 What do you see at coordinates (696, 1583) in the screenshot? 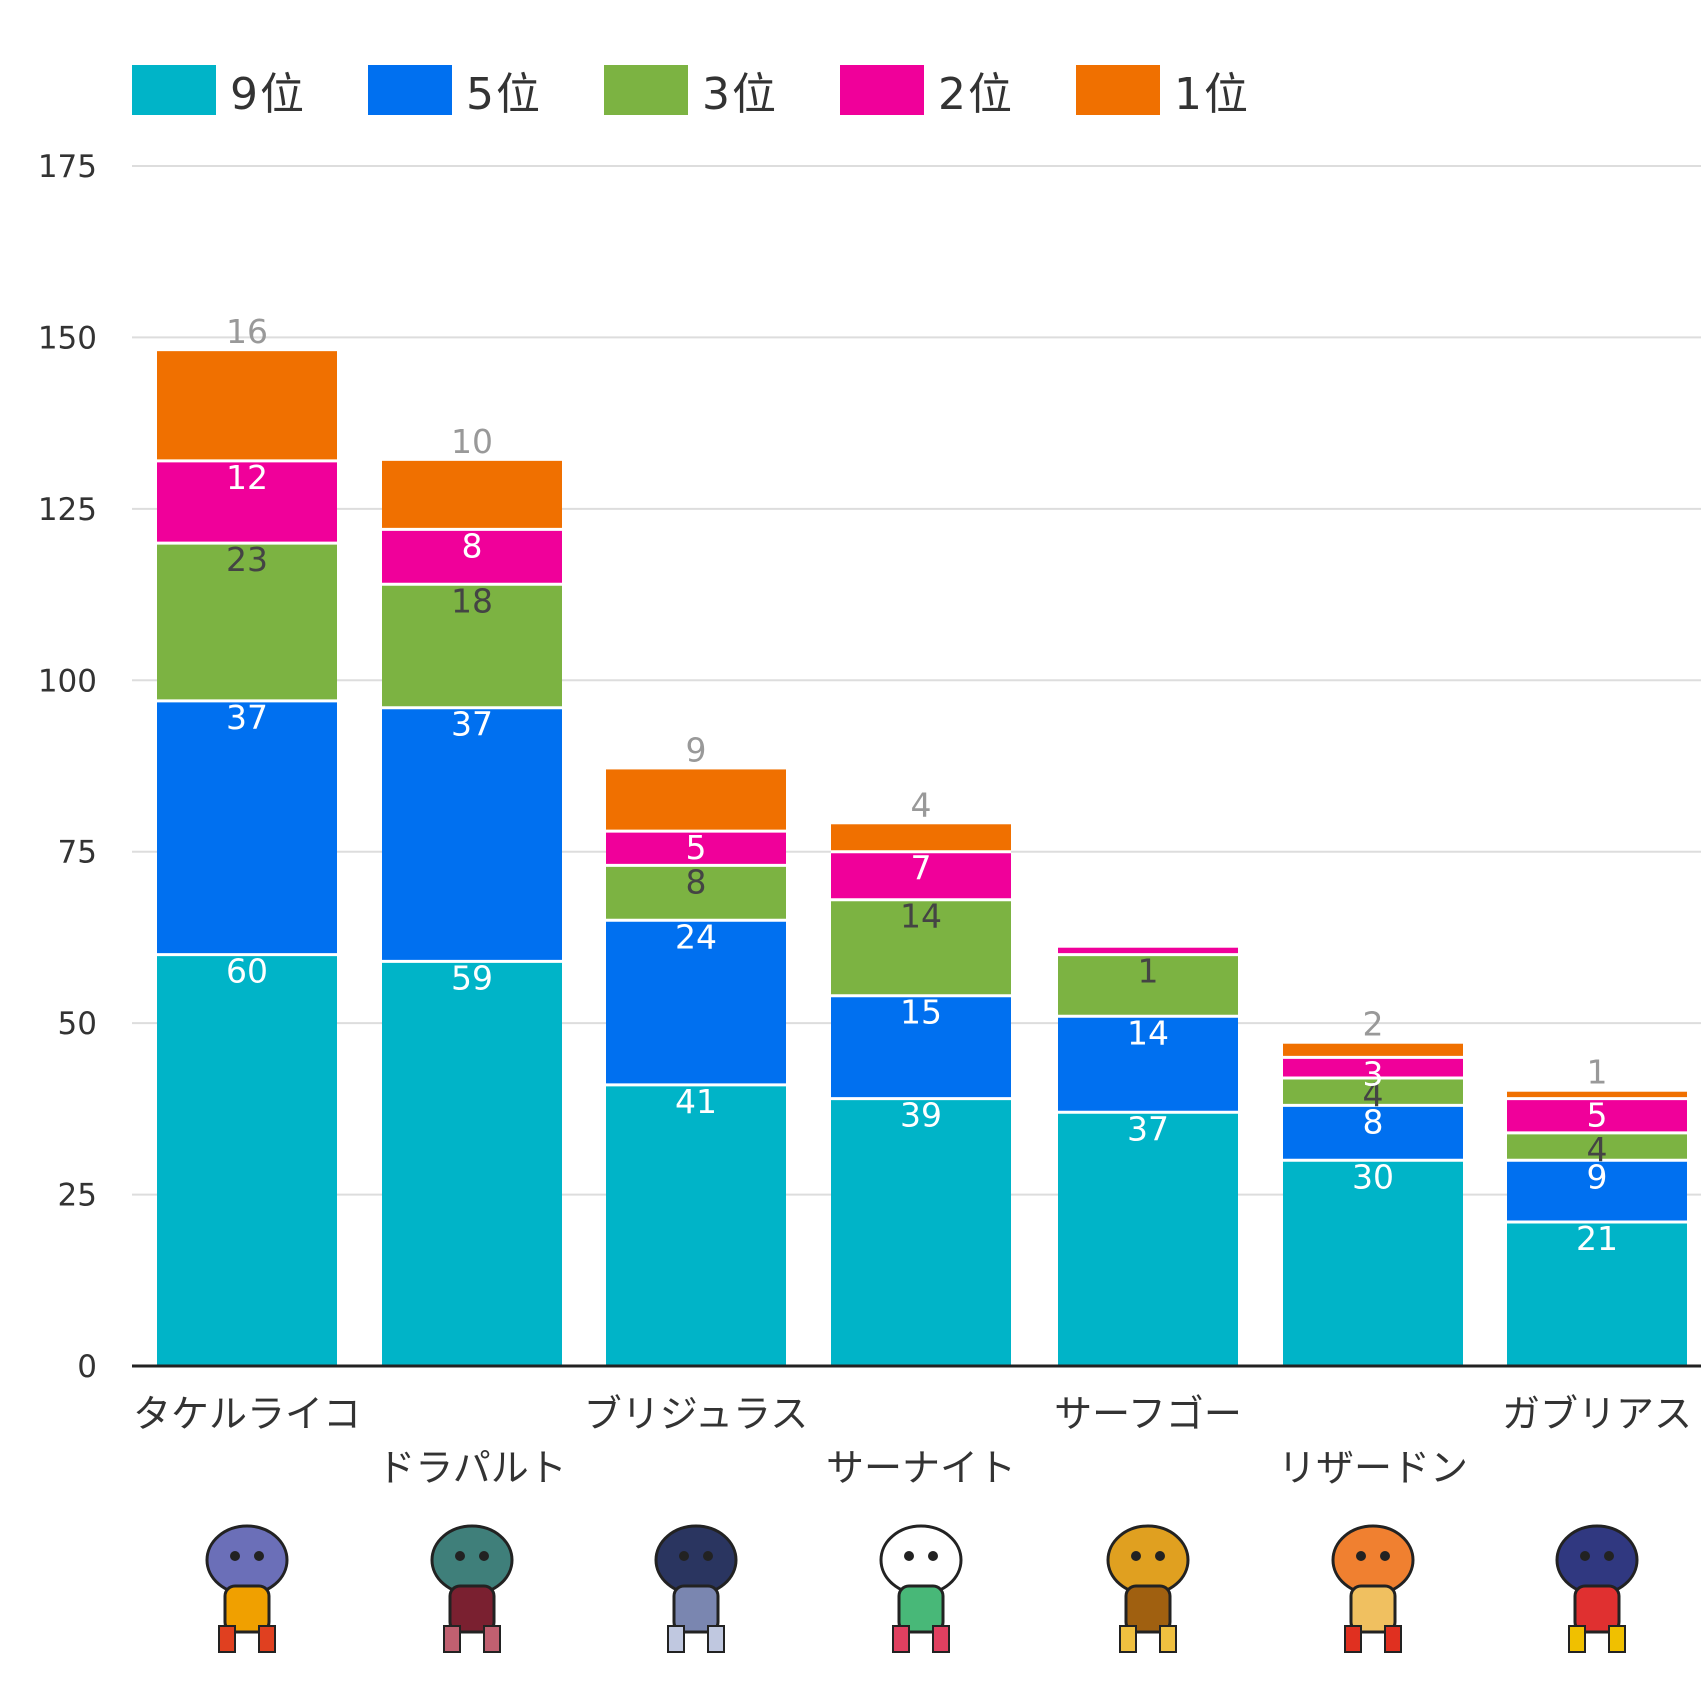
I see `archaludon-sprite-icon` at bounding box center [696, 1583].